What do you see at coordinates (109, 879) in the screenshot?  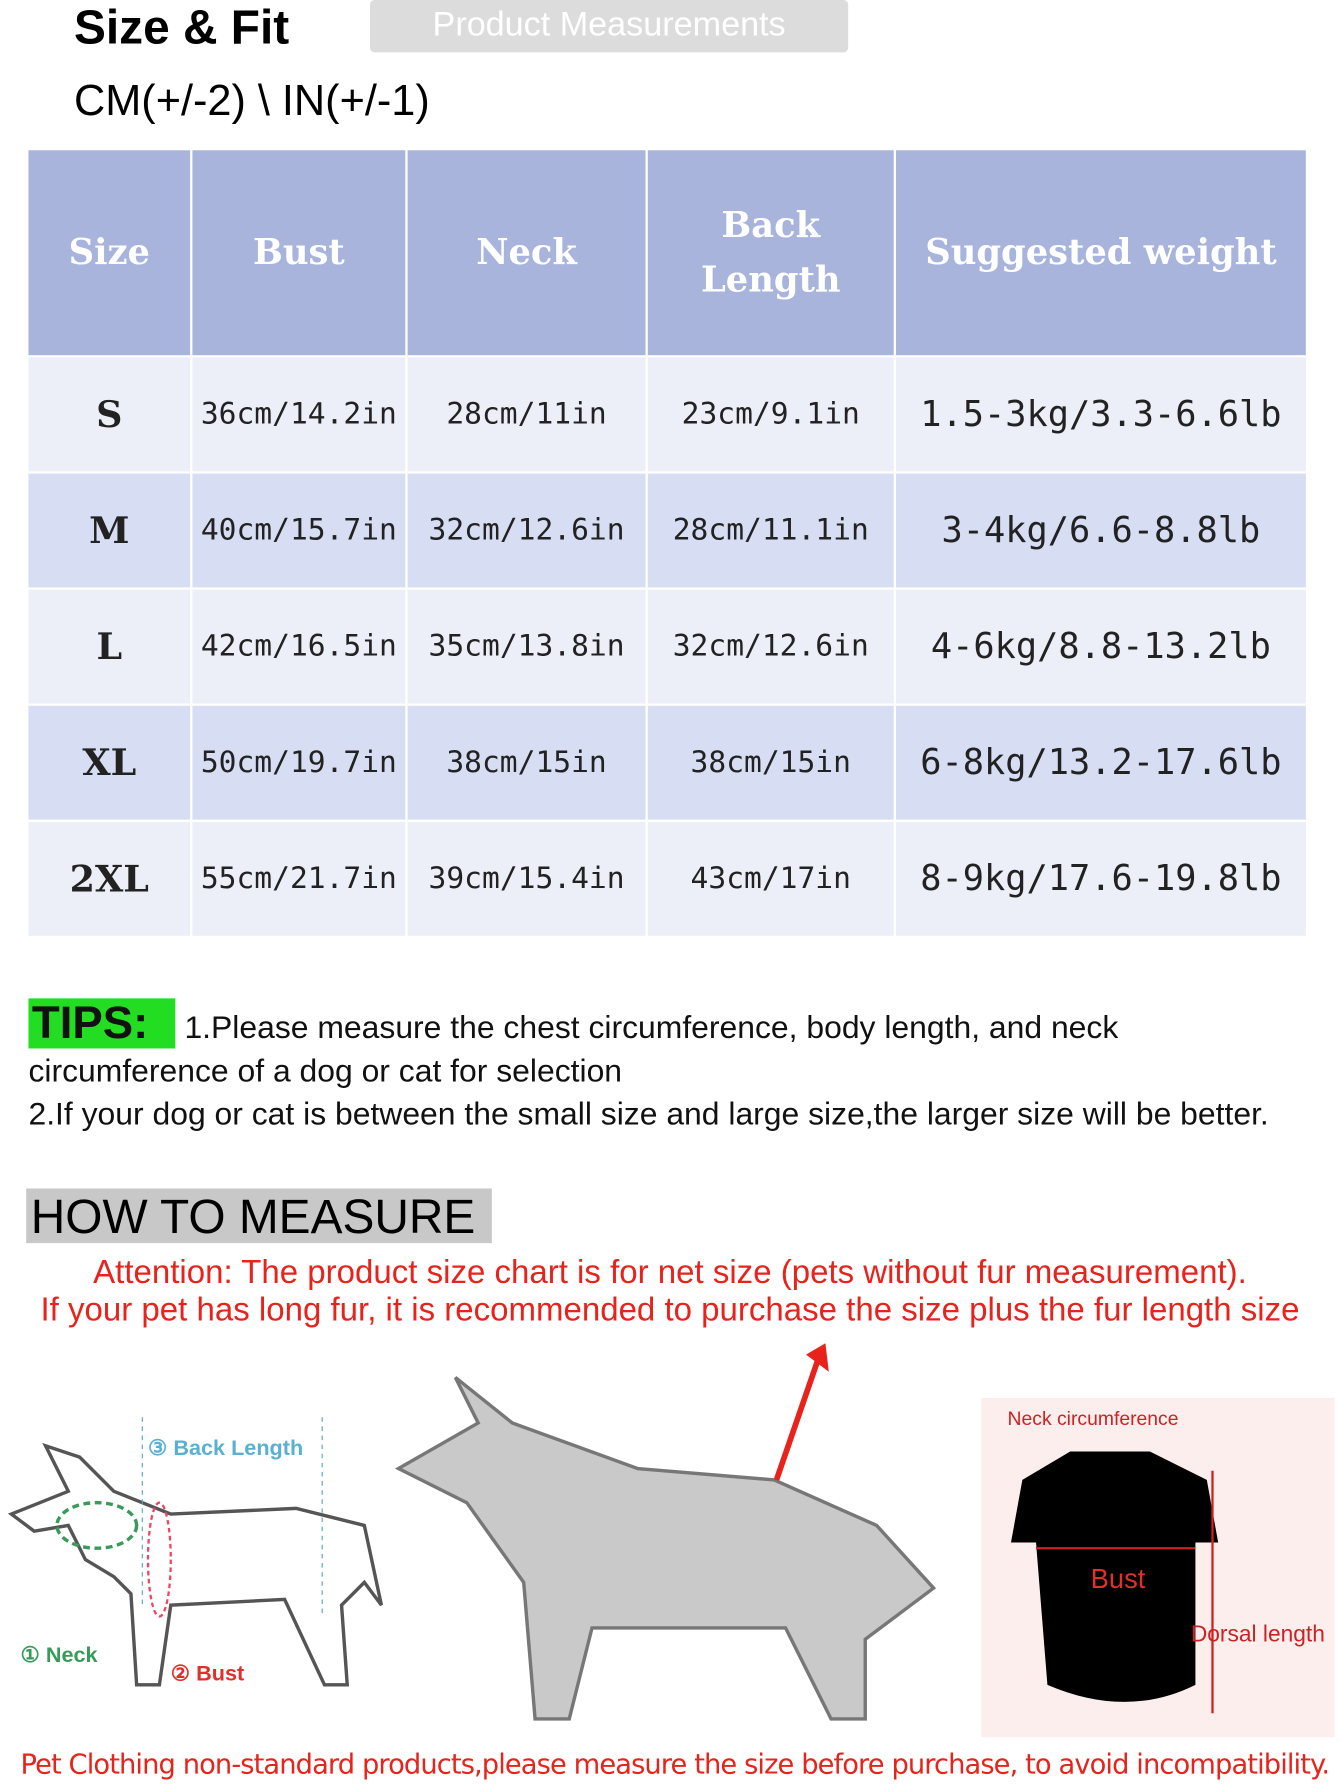 I see `cell: 2XL` at bounding box center [109, 879].